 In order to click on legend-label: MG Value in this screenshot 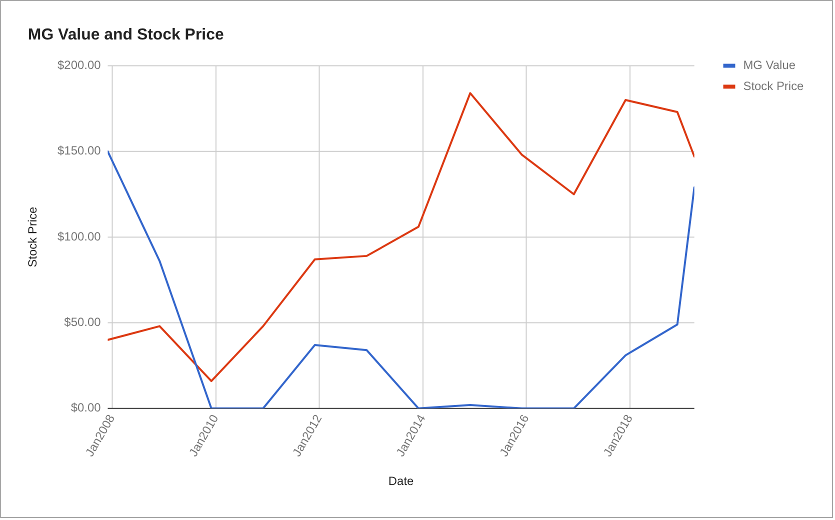, I will do `click(769, 65)`.